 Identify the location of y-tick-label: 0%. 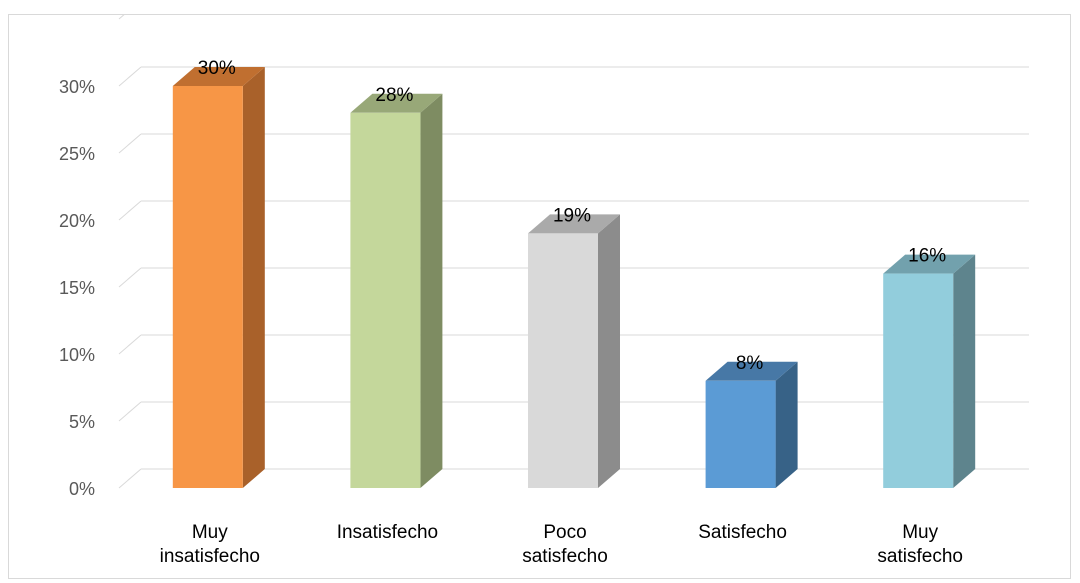
(82, 489).